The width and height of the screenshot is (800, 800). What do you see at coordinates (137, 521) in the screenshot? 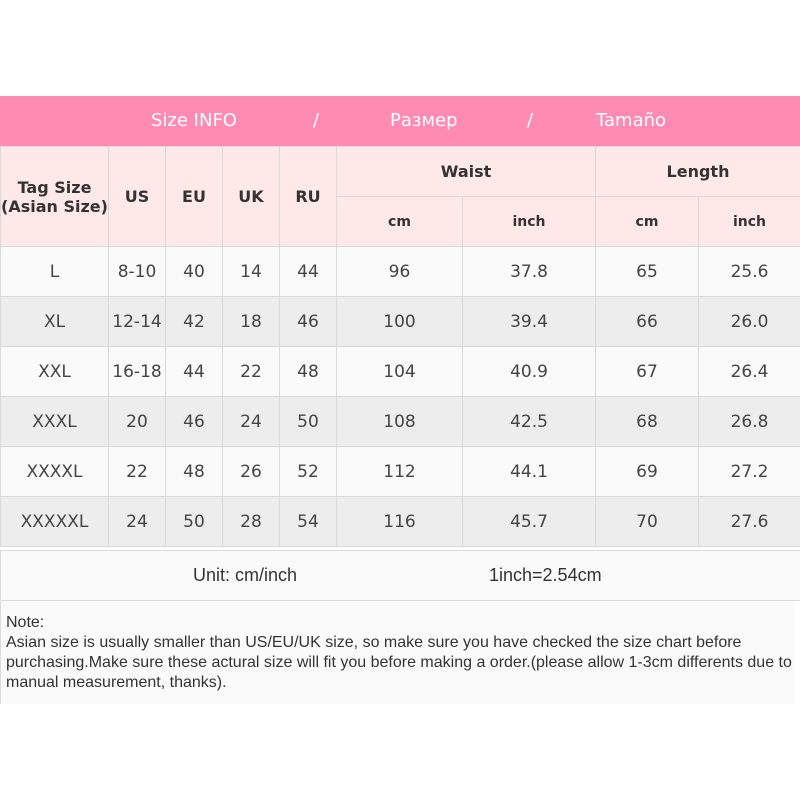
I see `cell-us: 24` at bounding box center [137, 521].